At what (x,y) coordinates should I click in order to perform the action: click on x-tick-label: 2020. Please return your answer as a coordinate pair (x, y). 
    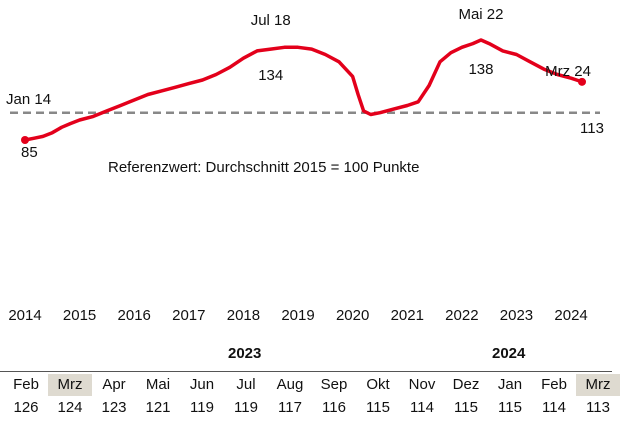
    Looking at the image, I should click on (352, 315).